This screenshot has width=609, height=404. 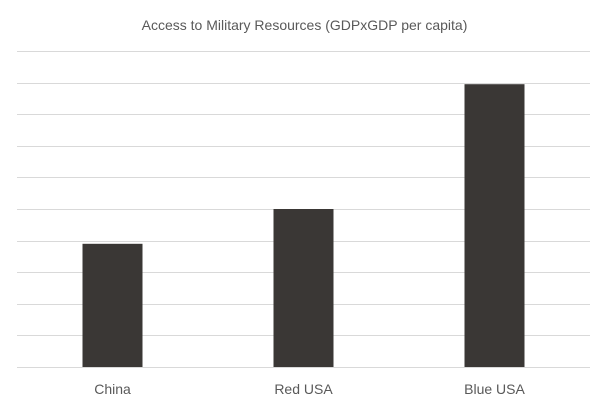 What do you see at coordinates (303, 288) in the screenshot?
I see `bar-red-usa` at bounding box center [303, 288].